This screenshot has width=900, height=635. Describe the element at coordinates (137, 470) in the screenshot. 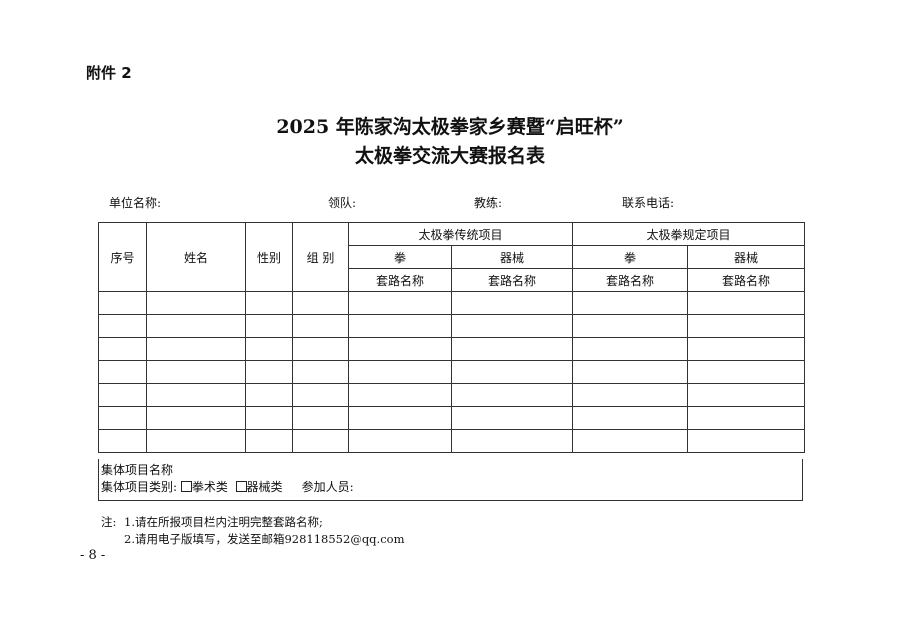

I see `group-name-label: 集体项目名称` at that location.